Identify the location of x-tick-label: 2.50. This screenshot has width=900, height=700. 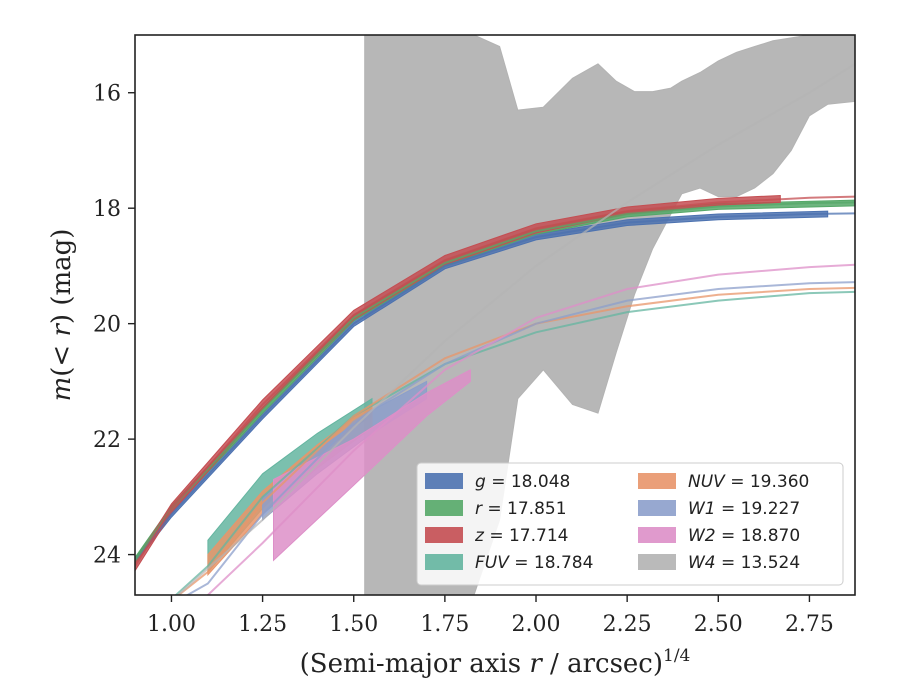
(718, 624).